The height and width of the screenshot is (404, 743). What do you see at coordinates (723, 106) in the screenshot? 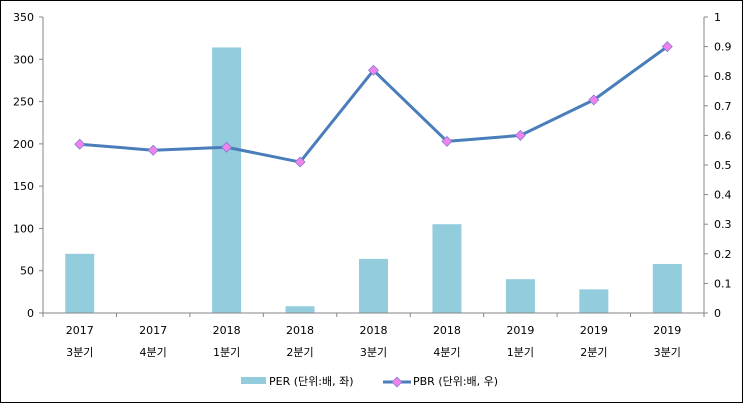
I see `right-tick-label: 0.7` at bounding box center [723, 106].